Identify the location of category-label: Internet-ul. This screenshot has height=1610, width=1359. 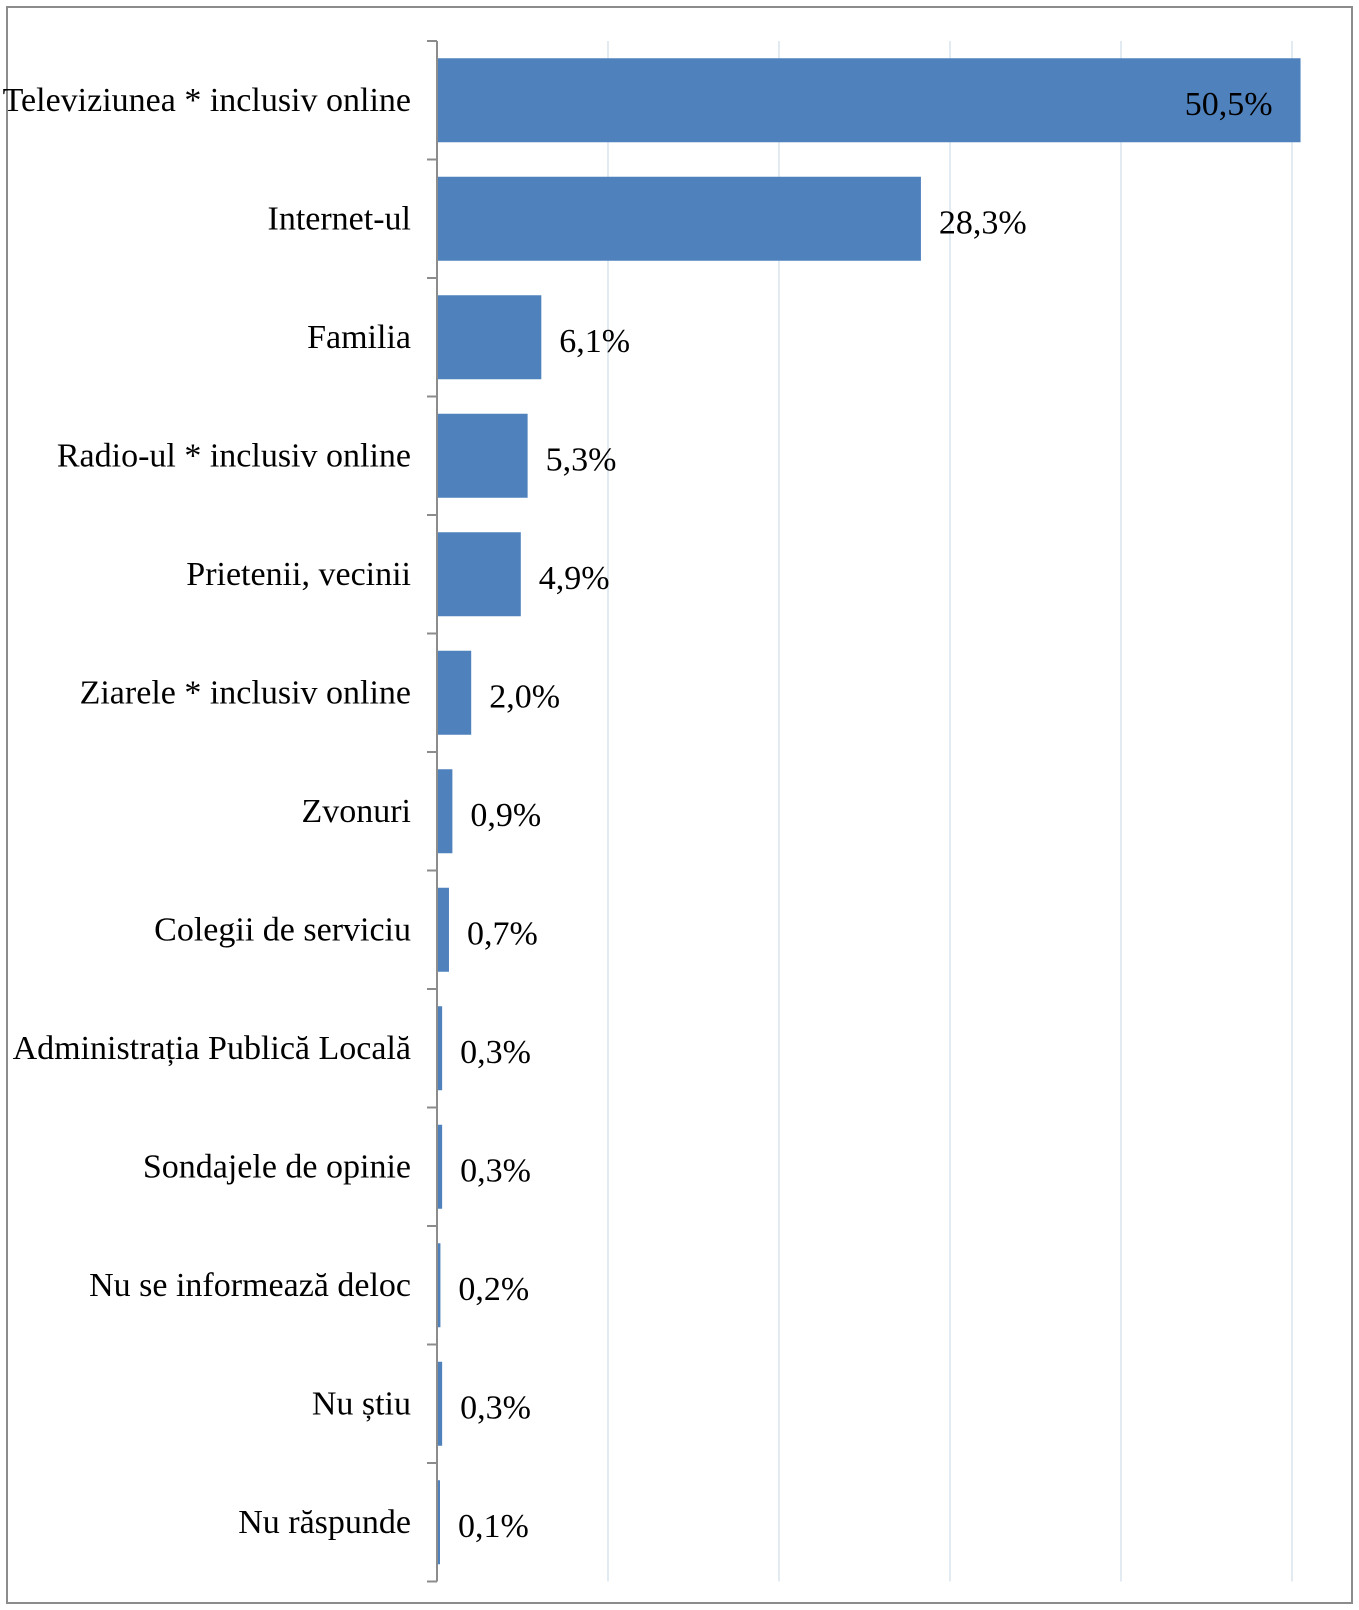
(340, 218).